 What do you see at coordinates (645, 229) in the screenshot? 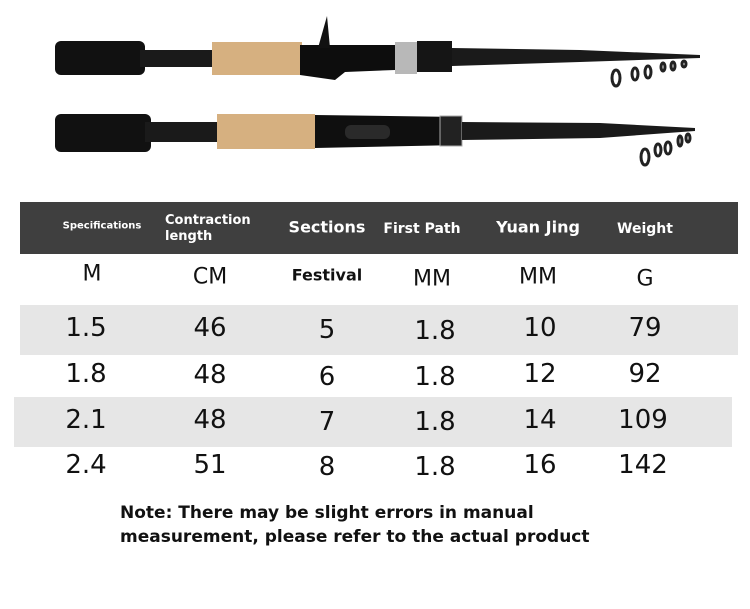
I see `header-weight: Weight` at bounding box center [645, 229].